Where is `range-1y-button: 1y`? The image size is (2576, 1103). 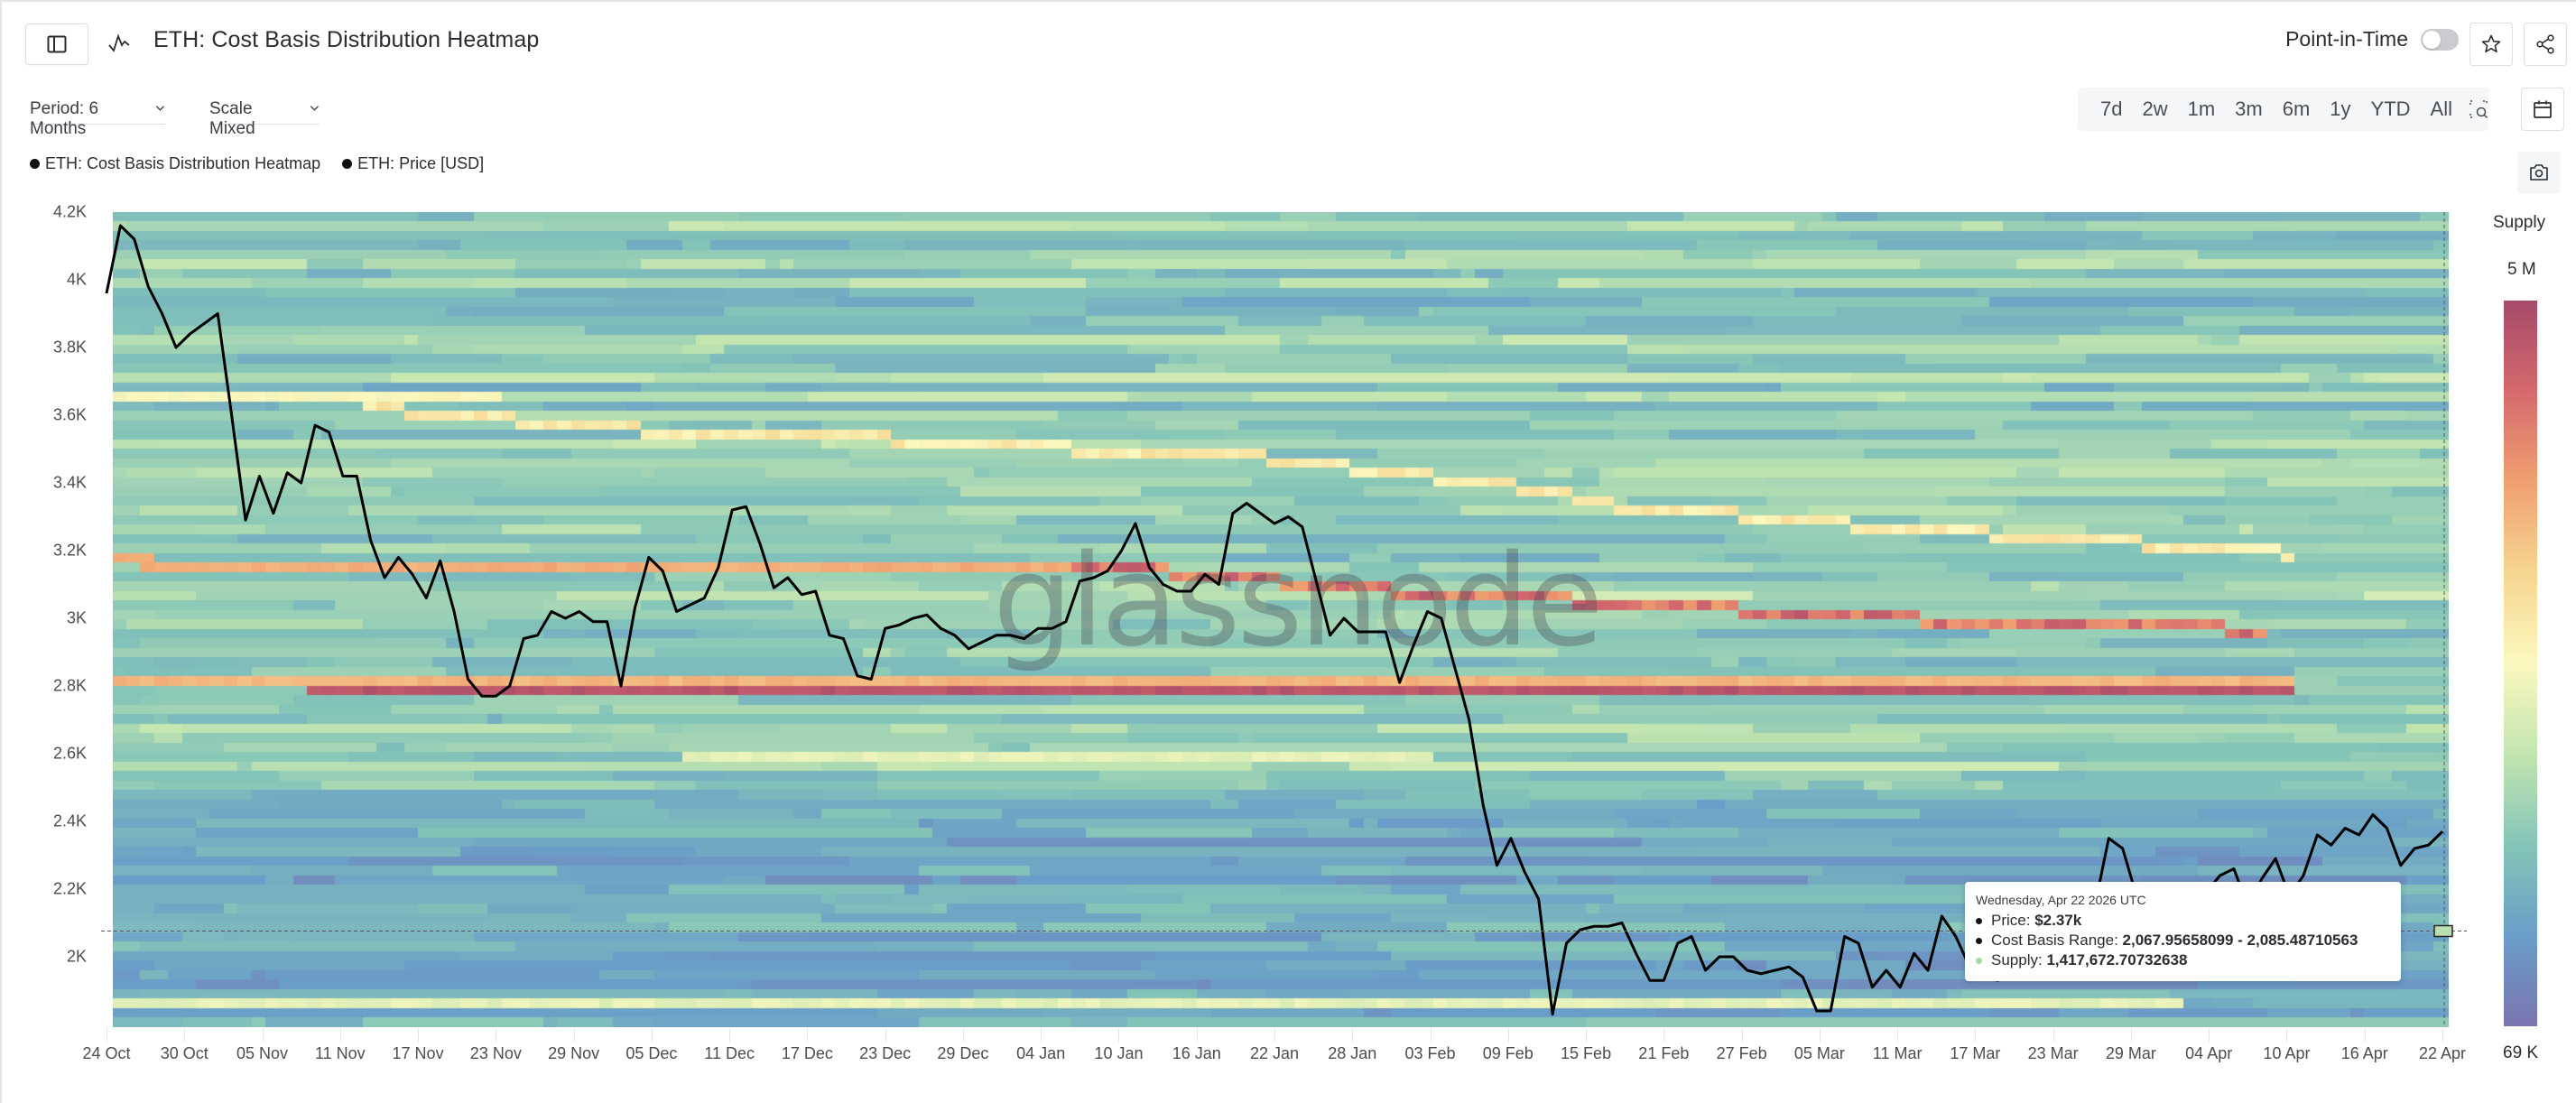
range-1y-button: 1y is located at coordinates (2340, 109).